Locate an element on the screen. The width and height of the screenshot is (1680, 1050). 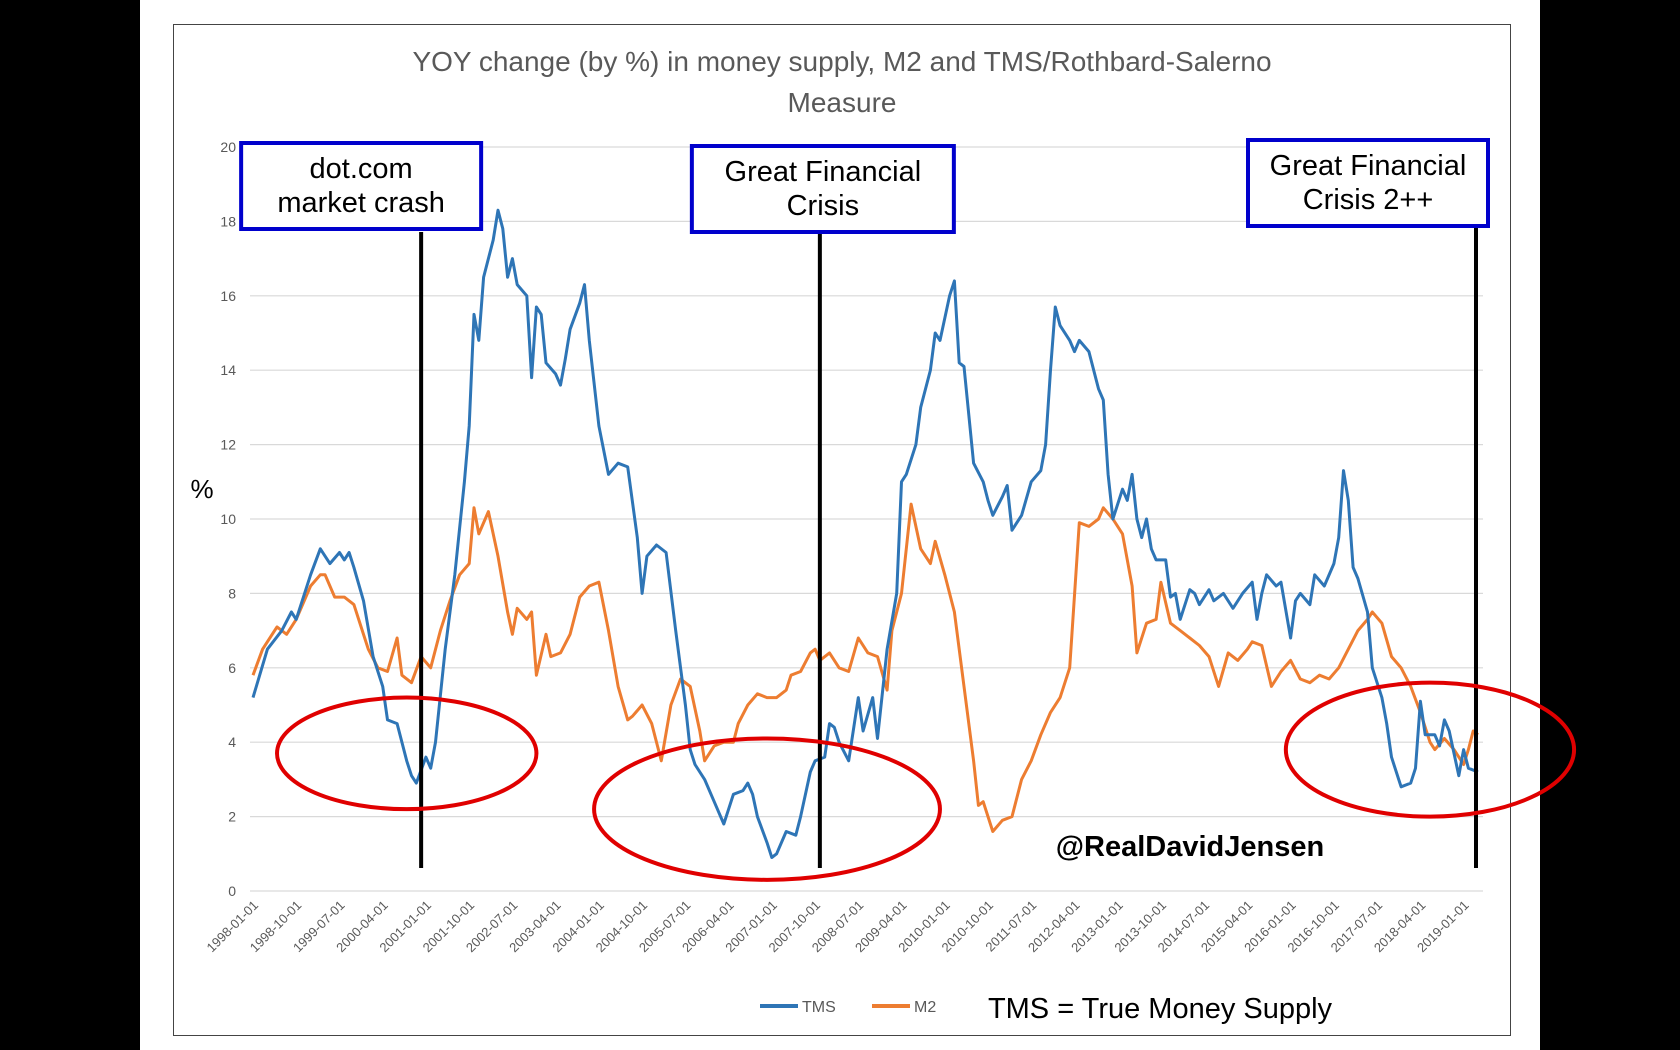
y-axis-ticks: 0 2 4 6 8 10 12 14 16 18 20 is located at coordinates (228, 519).